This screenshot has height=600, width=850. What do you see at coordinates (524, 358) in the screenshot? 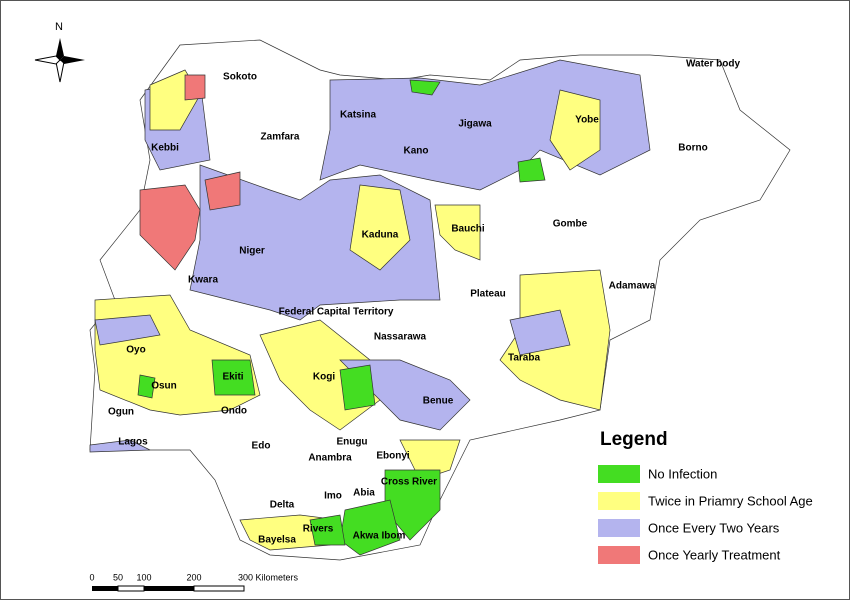
I see `state-label: Taraba` at bounding box center [524, 358].